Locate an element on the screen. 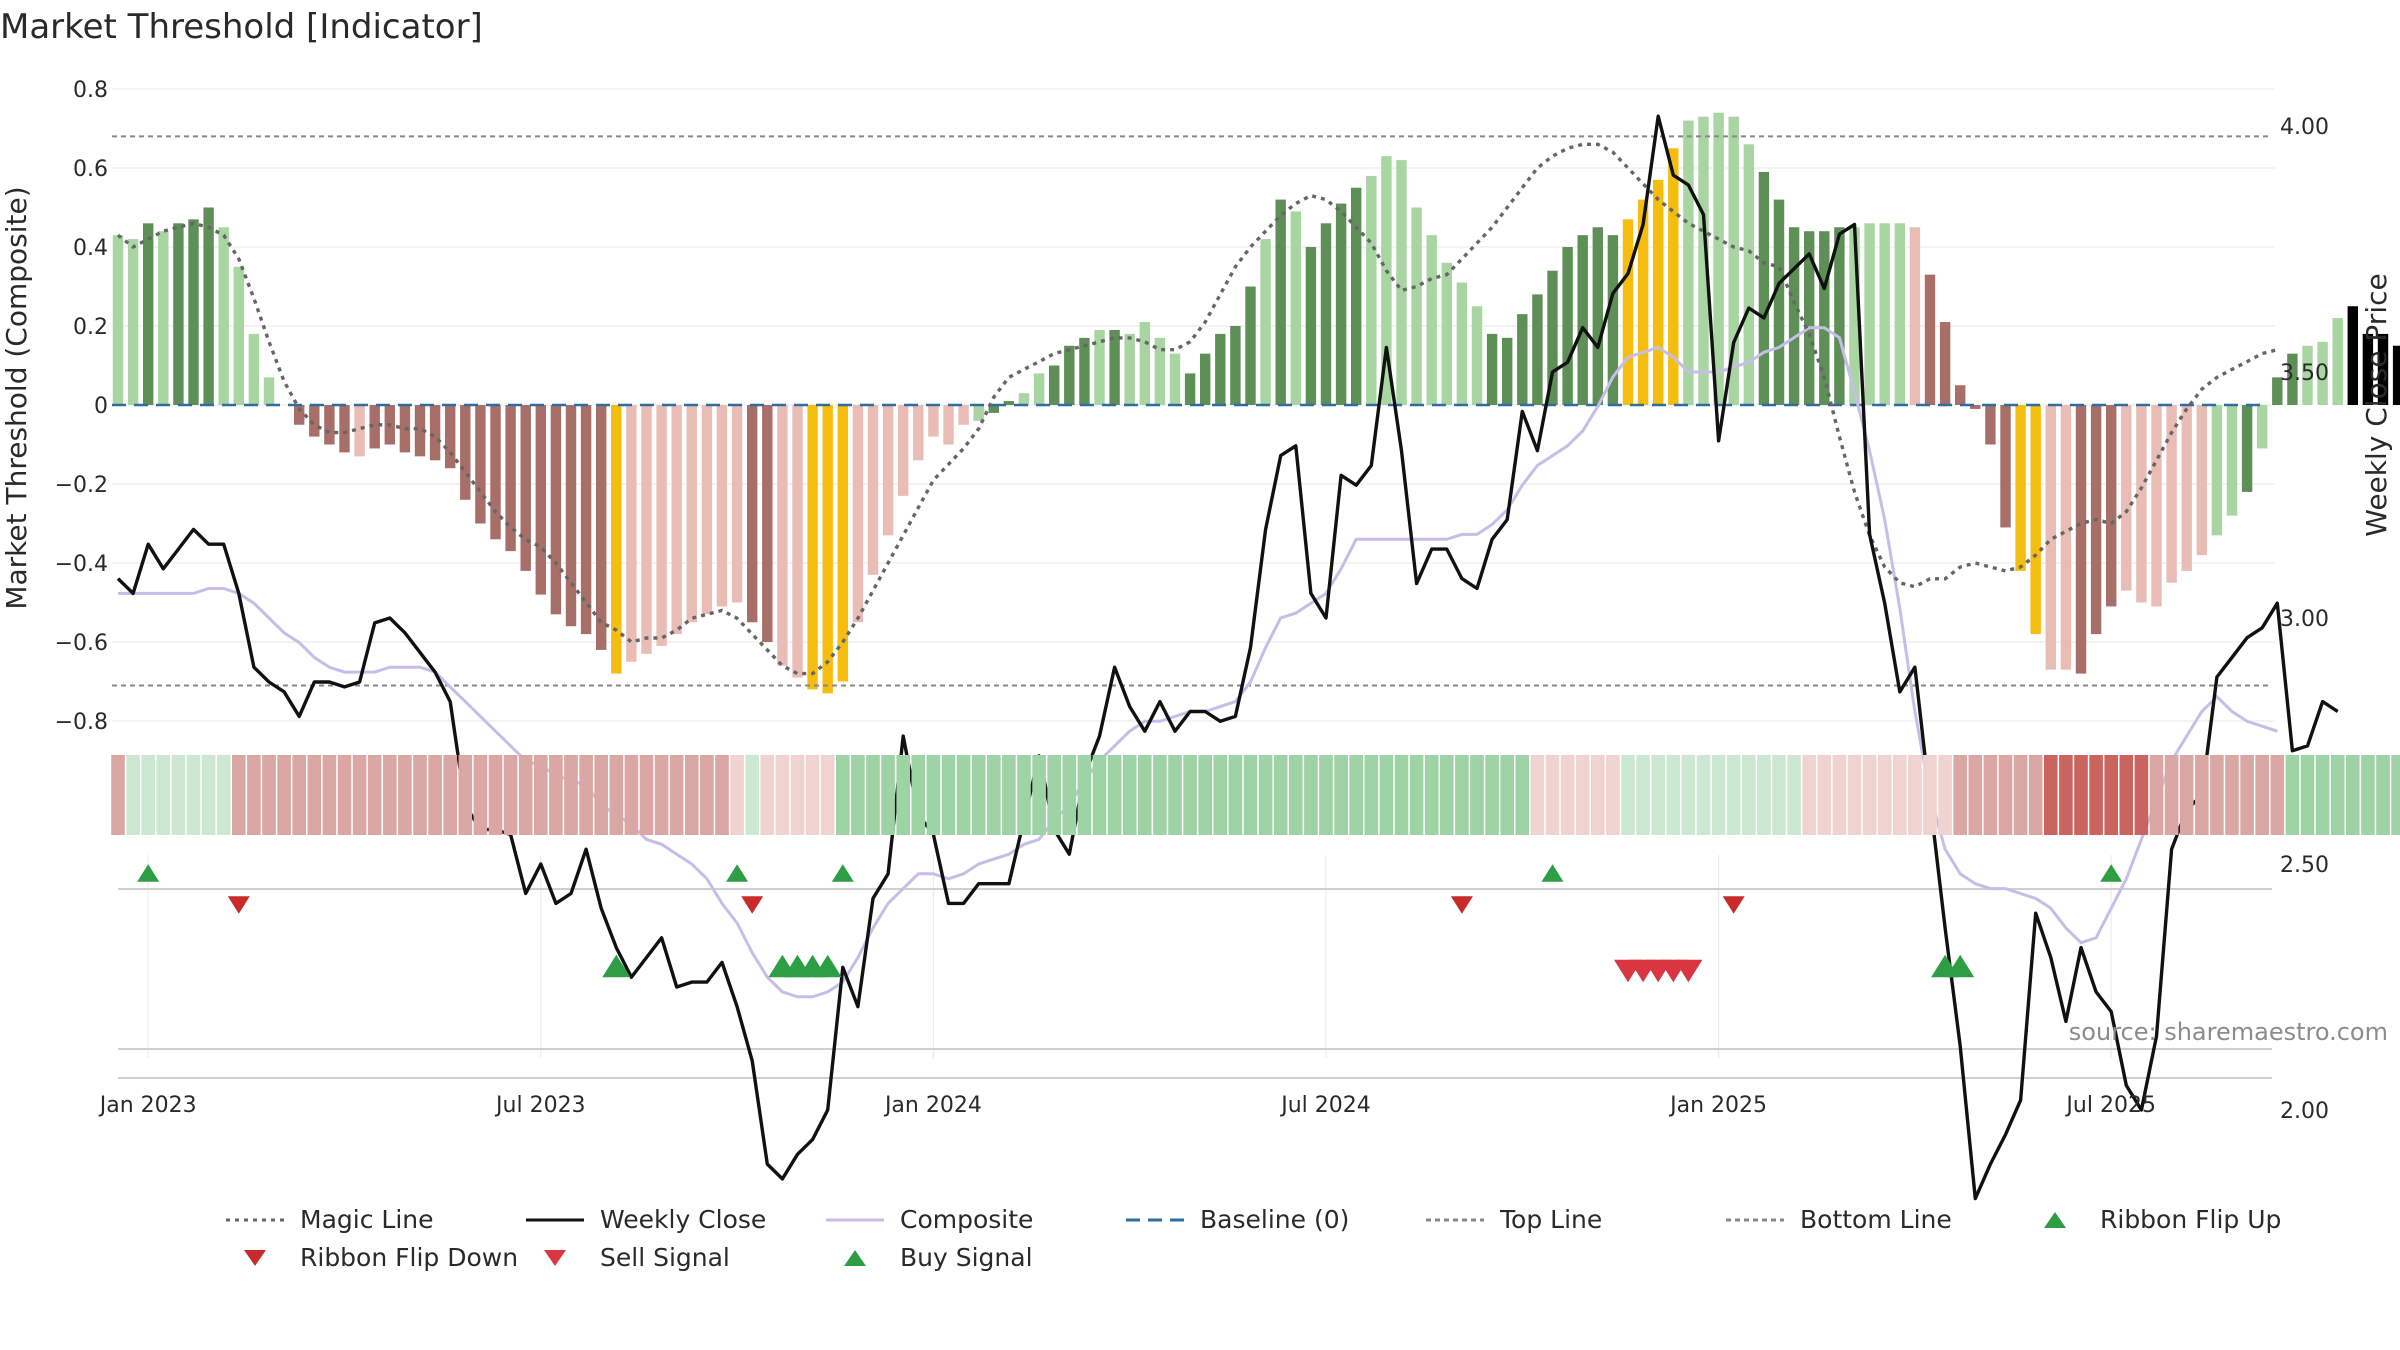 This screenshot has width=2400, height=1350. ribbon-strip is located at coordinates (1255, 795).